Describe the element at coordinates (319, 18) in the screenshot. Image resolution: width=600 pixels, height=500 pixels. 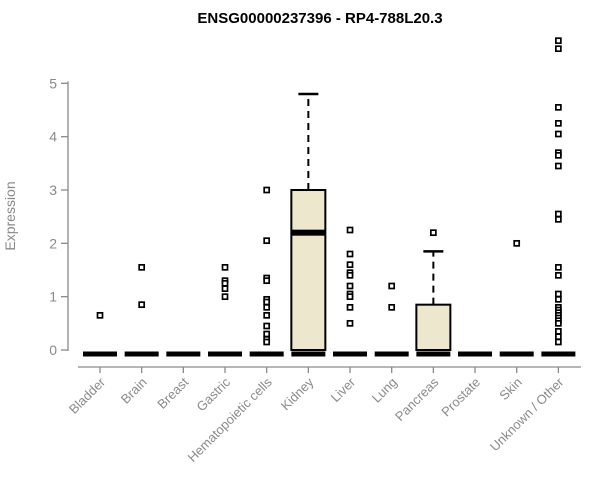
I see `chart-title: ENSG00000237396 - RP4-788L20.3` at that location.